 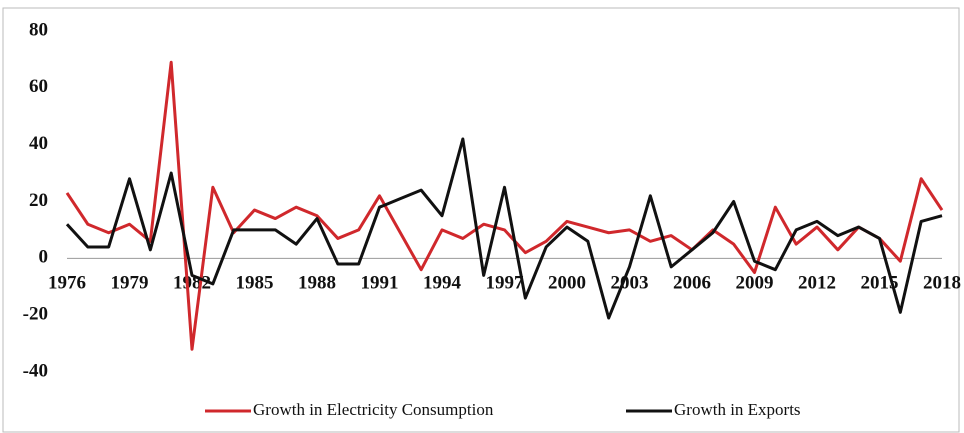 I want to click on x-tick-label: 2003, so click(x=630, y=283).